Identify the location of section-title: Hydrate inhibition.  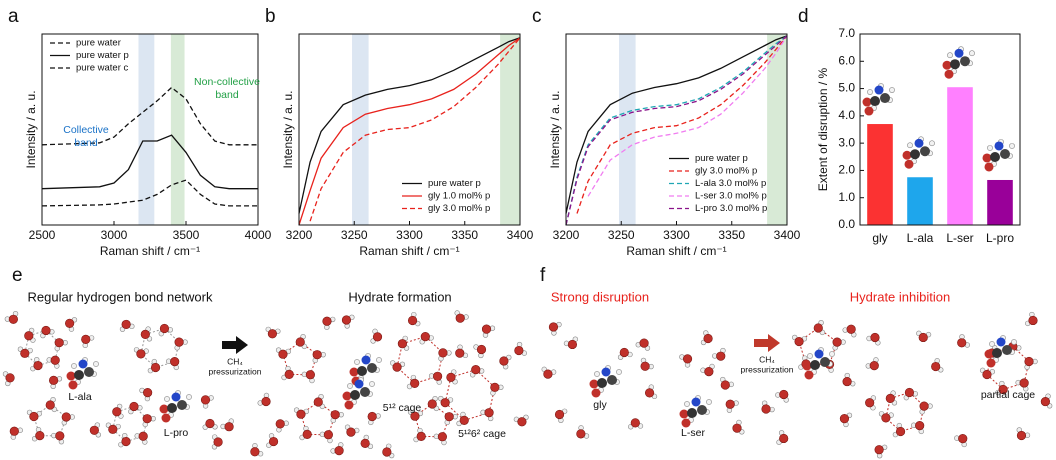
(900, 296).